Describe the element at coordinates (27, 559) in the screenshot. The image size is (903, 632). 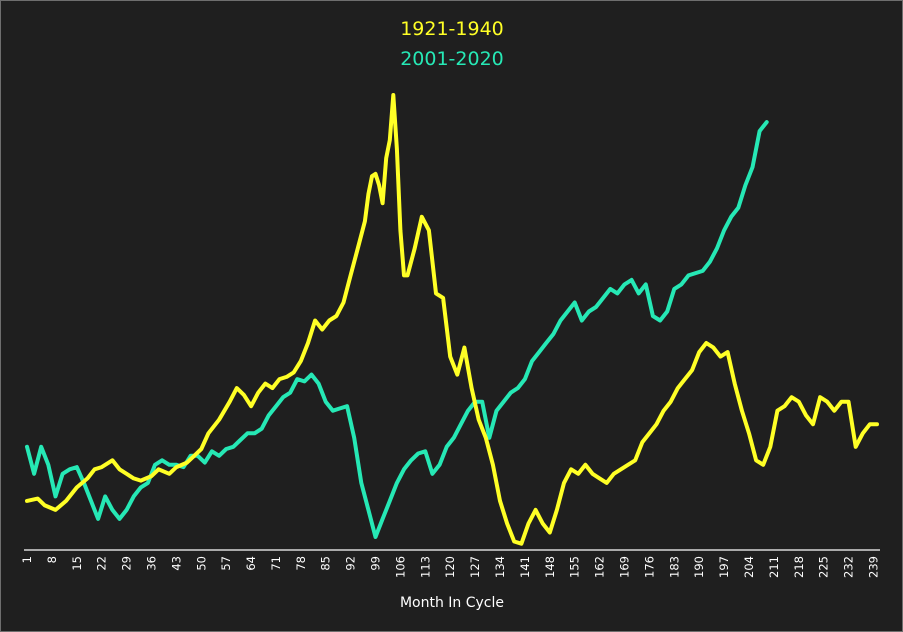
I see `x-tick-label: 1` at that location.